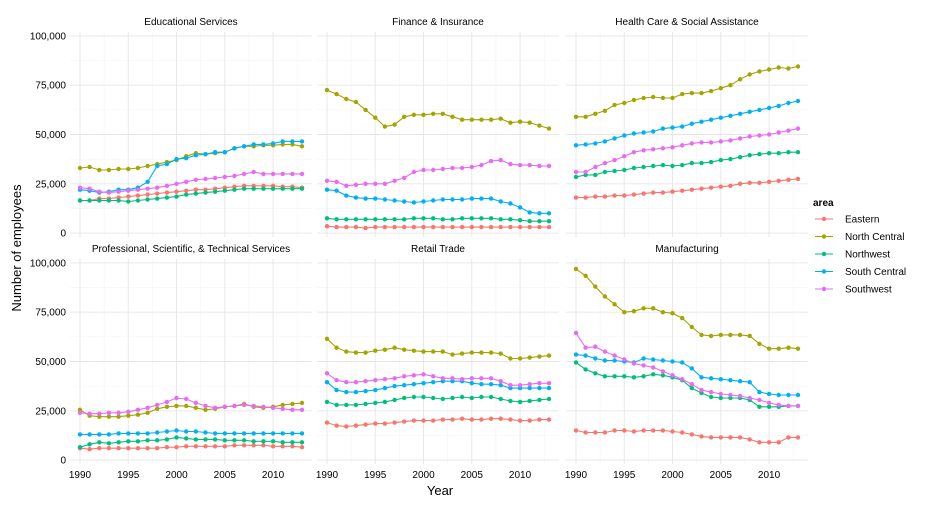 The image size is (936, 509). What do you see at coordinates (63, 461) in the screenshot?
I see `y-tick-label: 0` at bounding box center [63, 461].